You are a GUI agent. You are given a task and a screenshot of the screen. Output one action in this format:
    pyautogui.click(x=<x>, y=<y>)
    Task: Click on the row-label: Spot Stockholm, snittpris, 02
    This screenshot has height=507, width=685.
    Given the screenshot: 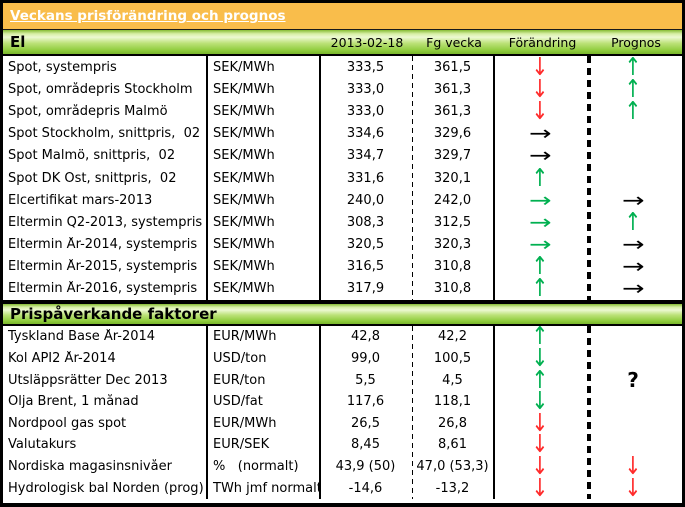 What is the action you would take?
    pyautogui.click(x=104, y=134)
    